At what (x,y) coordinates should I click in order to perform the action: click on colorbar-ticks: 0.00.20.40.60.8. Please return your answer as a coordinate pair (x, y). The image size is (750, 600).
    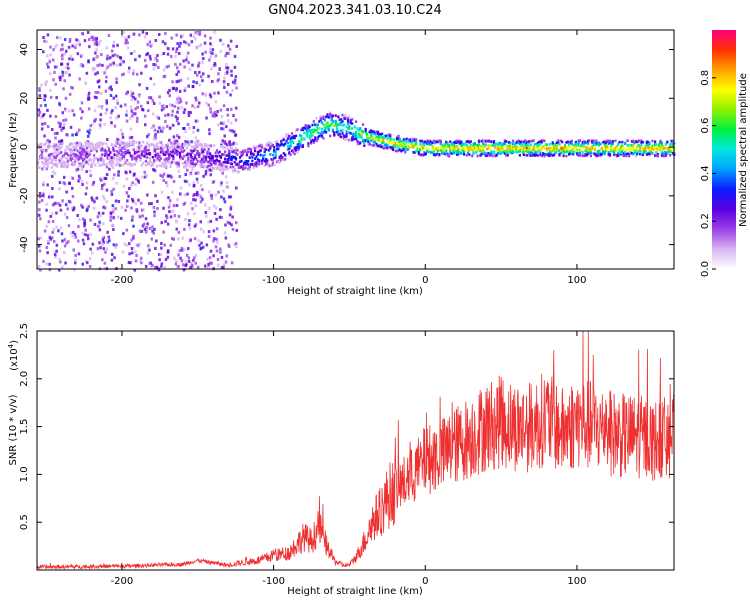
    Looking at the image, I should click on (708, 173).